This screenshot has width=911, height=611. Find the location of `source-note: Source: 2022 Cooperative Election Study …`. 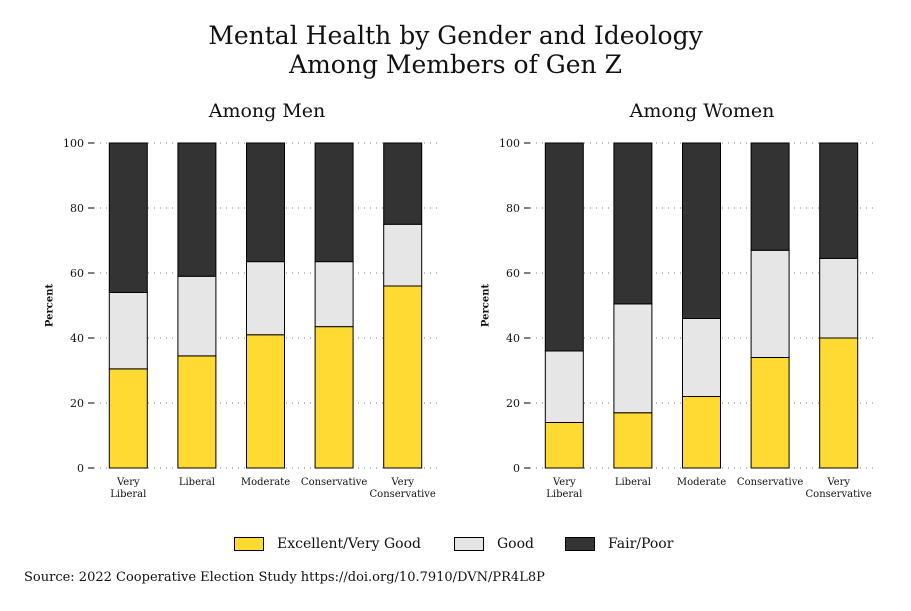

source-note: Source: 2022 Cooperative Election Study … is located at coordinates (284, 577).